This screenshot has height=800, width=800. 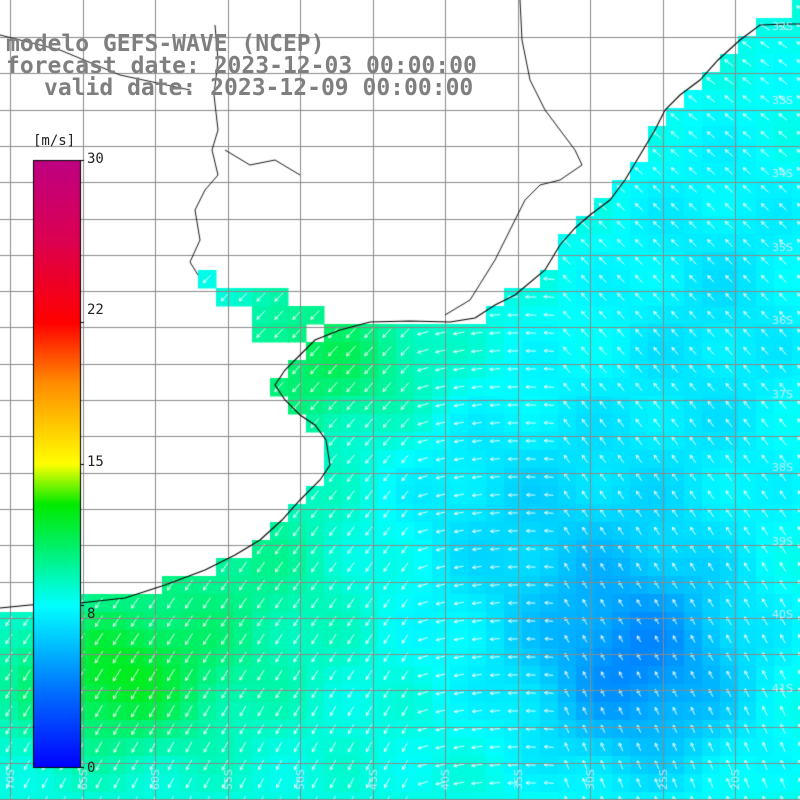 I want to click on colorbar-tick-8: 8, so click(x=91, y=614).